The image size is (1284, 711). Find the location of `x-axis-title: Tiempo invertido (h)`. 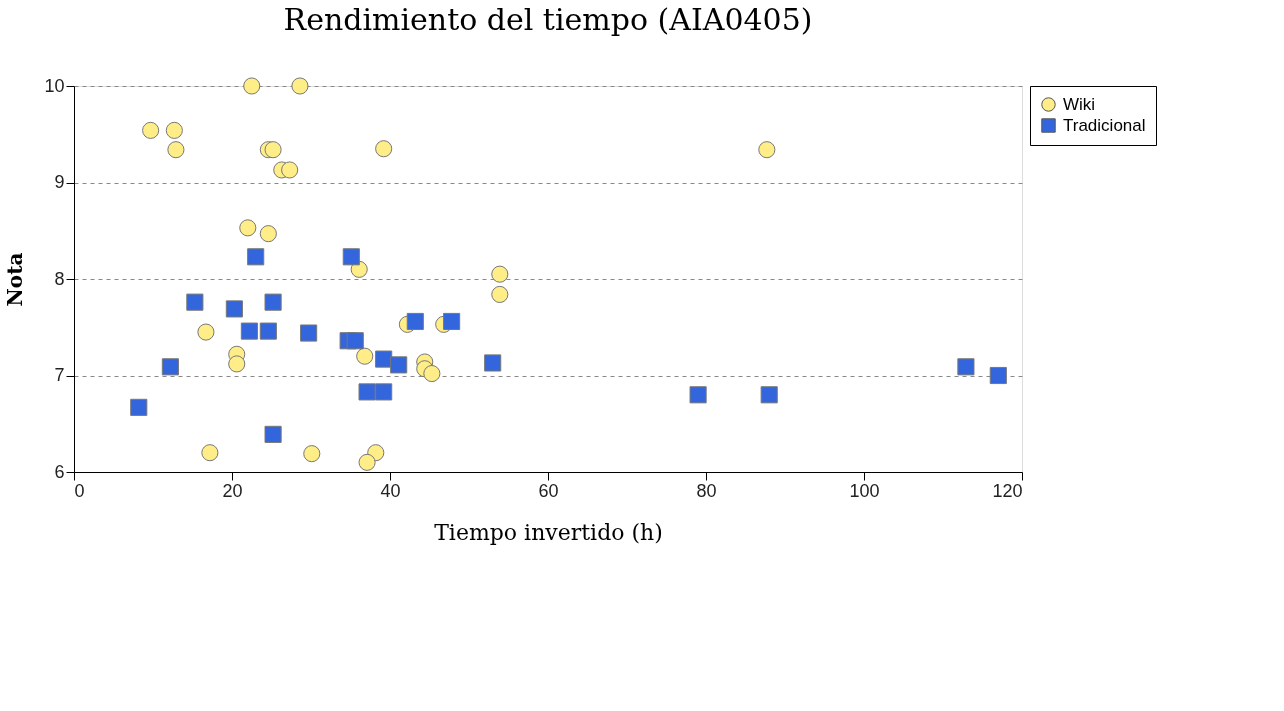

x-axis-title: Tiempo invertido (h) is located at coordinates (548, 532).